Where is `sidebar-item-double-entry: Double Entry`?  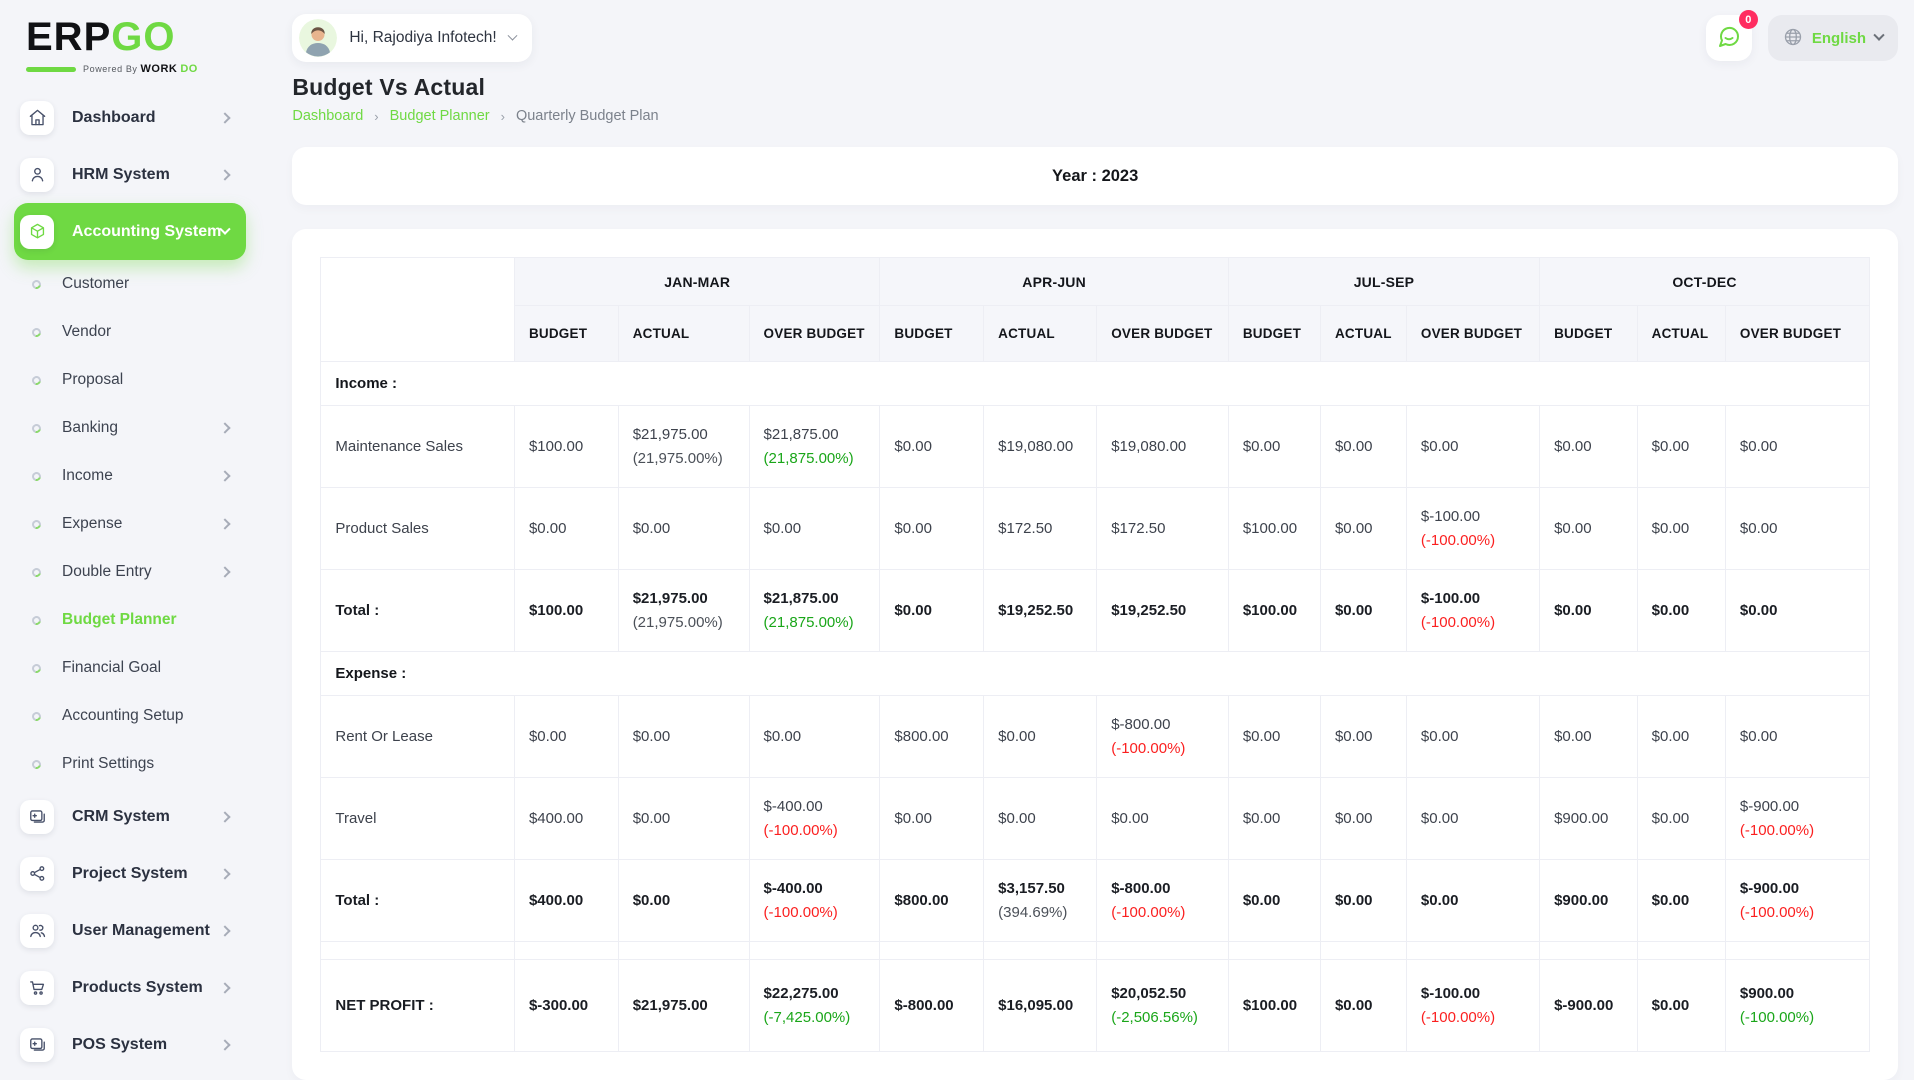
sidebar-item-double-entry: Double Entry is located at coordinates (130, 572).